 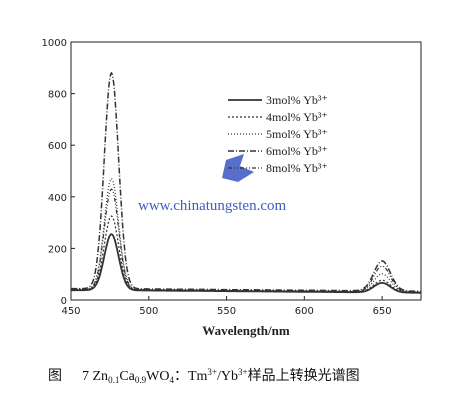 I want to click on caption-formula-ca: Ca, so click(x=127, y=376).